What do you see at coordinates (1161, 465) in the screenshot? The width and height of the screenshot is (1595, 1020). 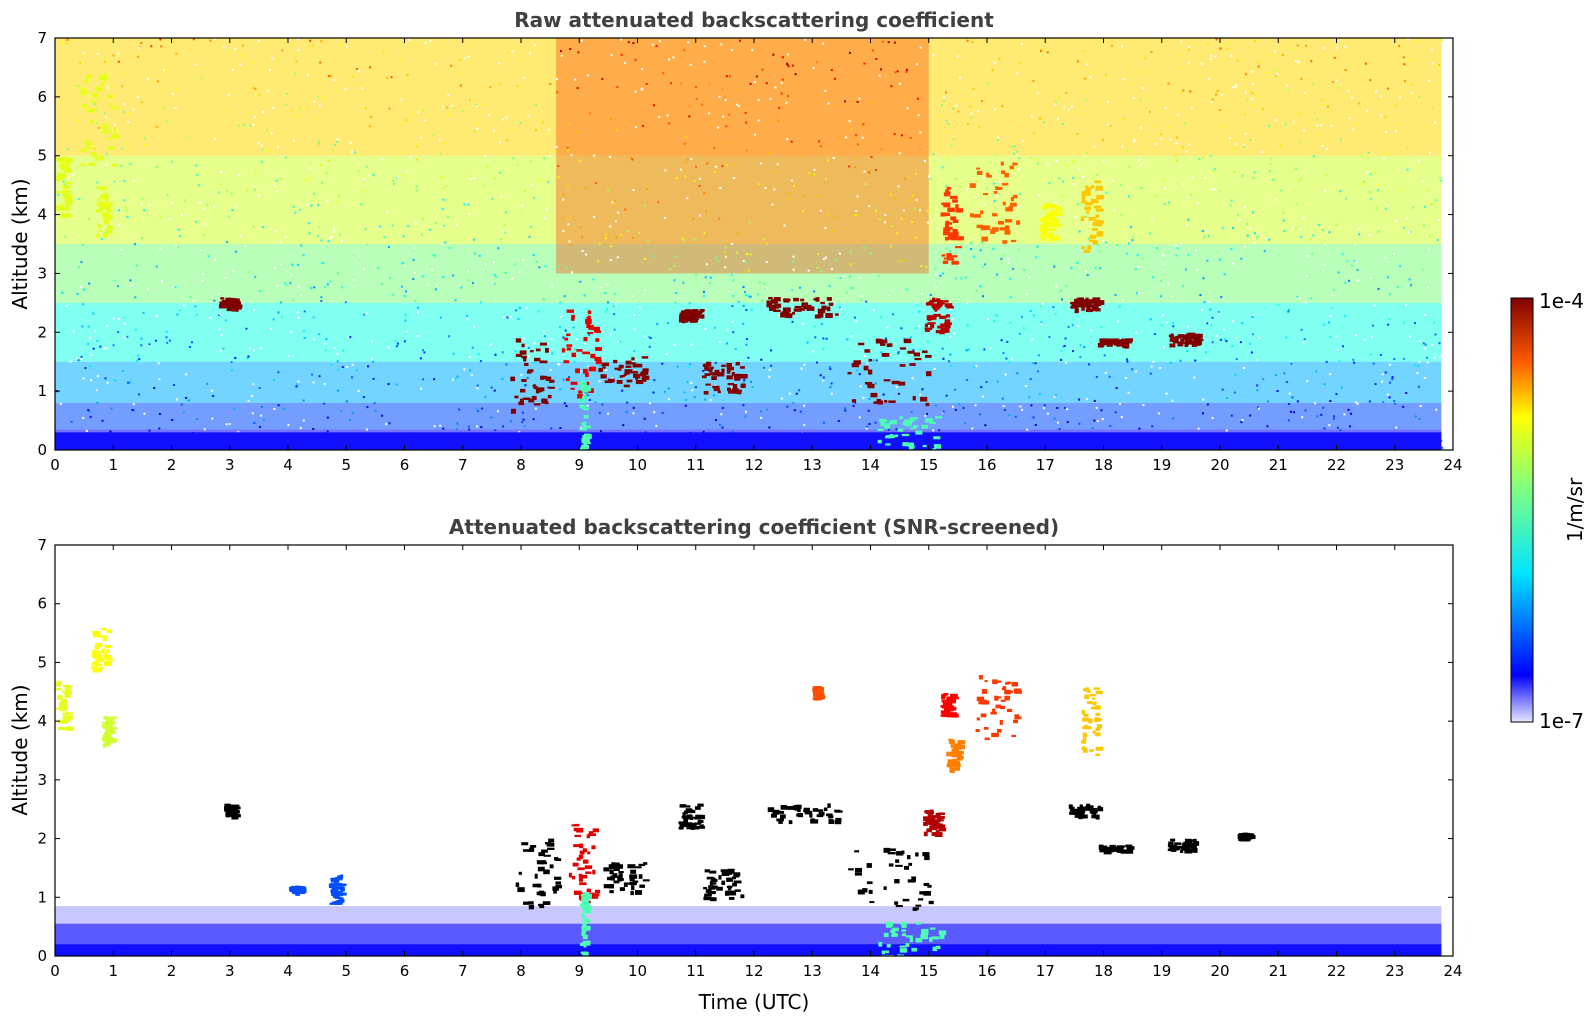 I see `x-tick-label: 19` at bounding box center [1161, 465].